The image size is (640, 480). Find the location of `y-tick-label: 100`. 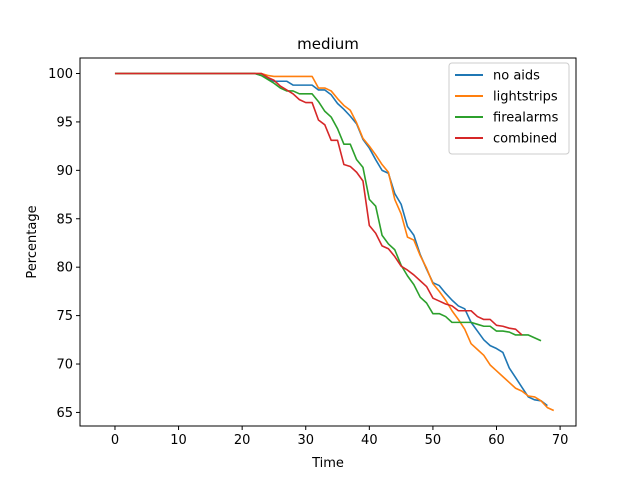

y-tick-label: 100 is located at coordinates (60, 74).